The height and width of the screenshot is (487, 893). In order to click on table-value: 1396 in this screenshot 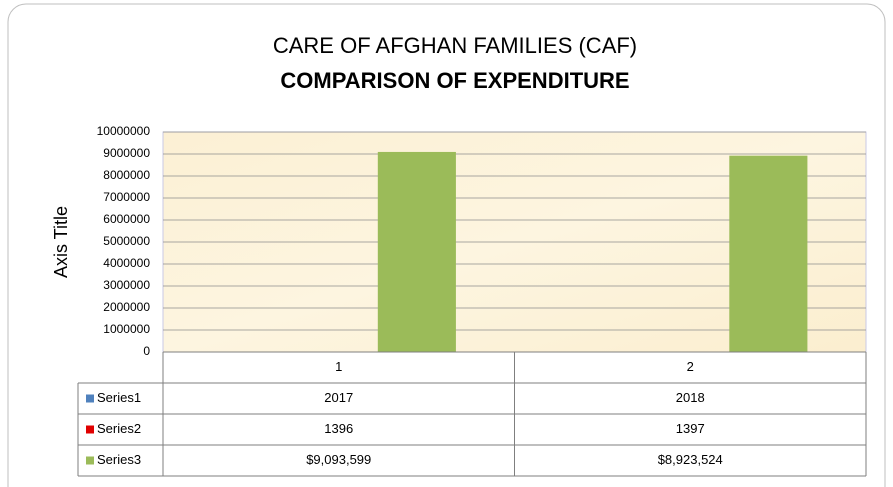, I will do `click(338, 428)`.